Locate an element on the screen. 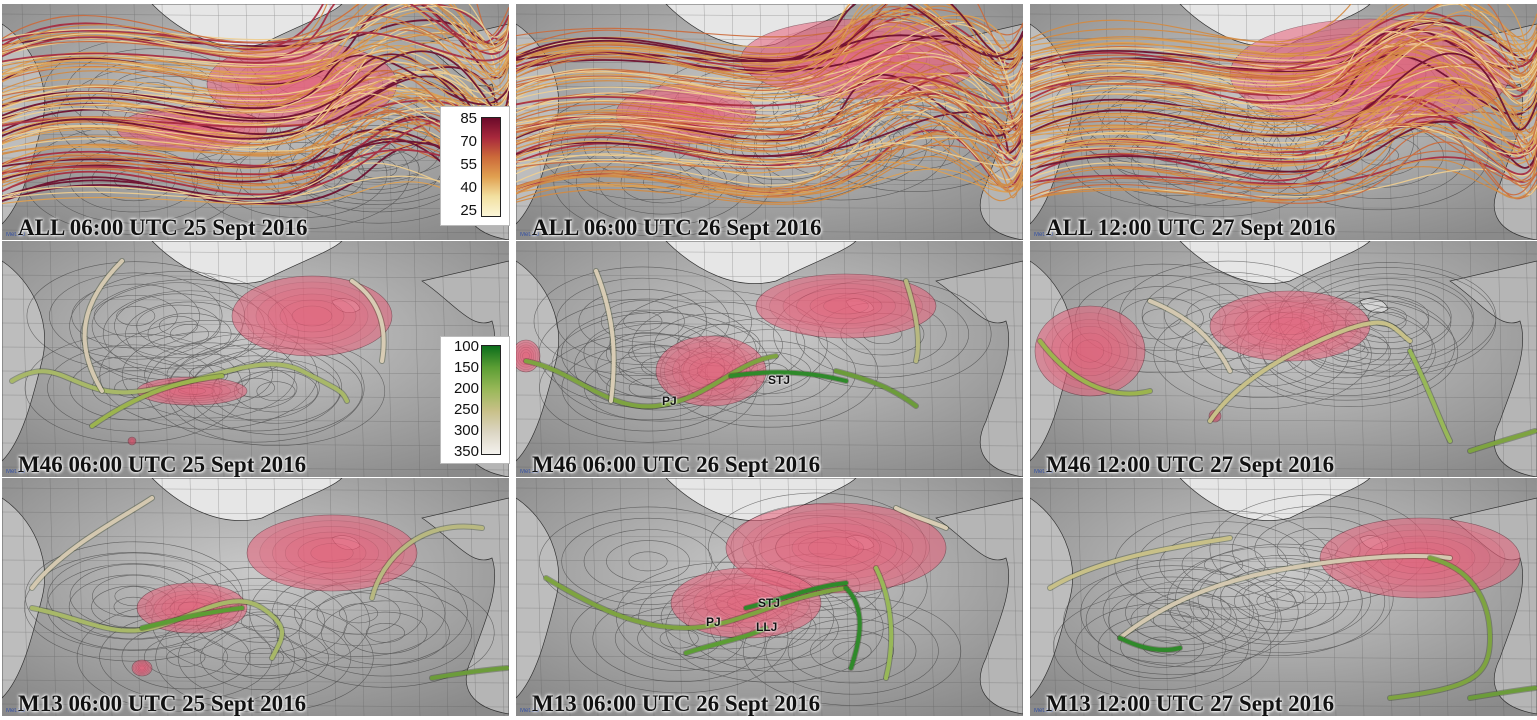 The image size is (1537, 720). wind-speed-legend: 85 70 55 40 25 is located at coordinates (475, 166).